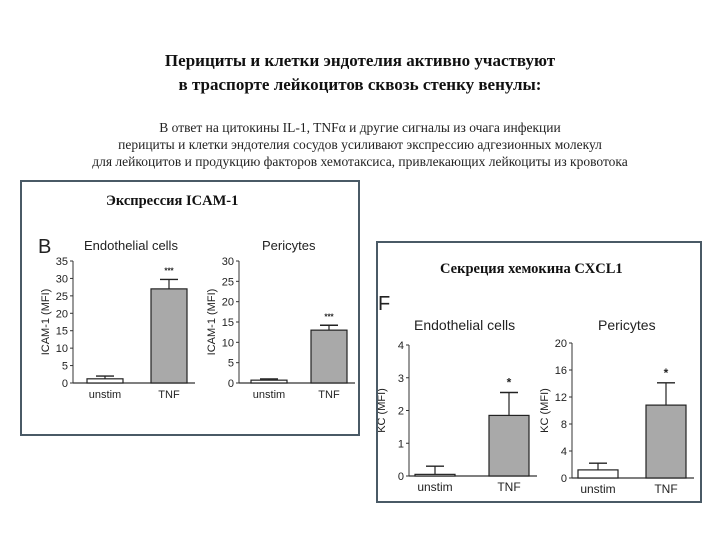  What do you see at coordinates (172, 201) in the screenshot?
I see `icam1-panel-title: Экспрессия ICAM-1` at bounding box center [172, 201].